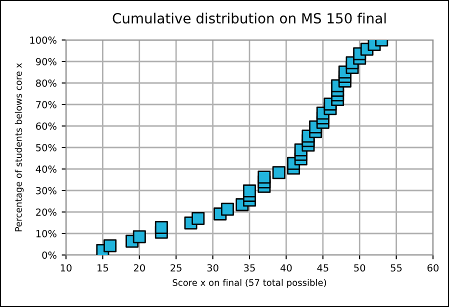 Image resolution: width=449 pixels, height=307 pixels. I want to click on y-tick-label: 10%, so click(46, 234).